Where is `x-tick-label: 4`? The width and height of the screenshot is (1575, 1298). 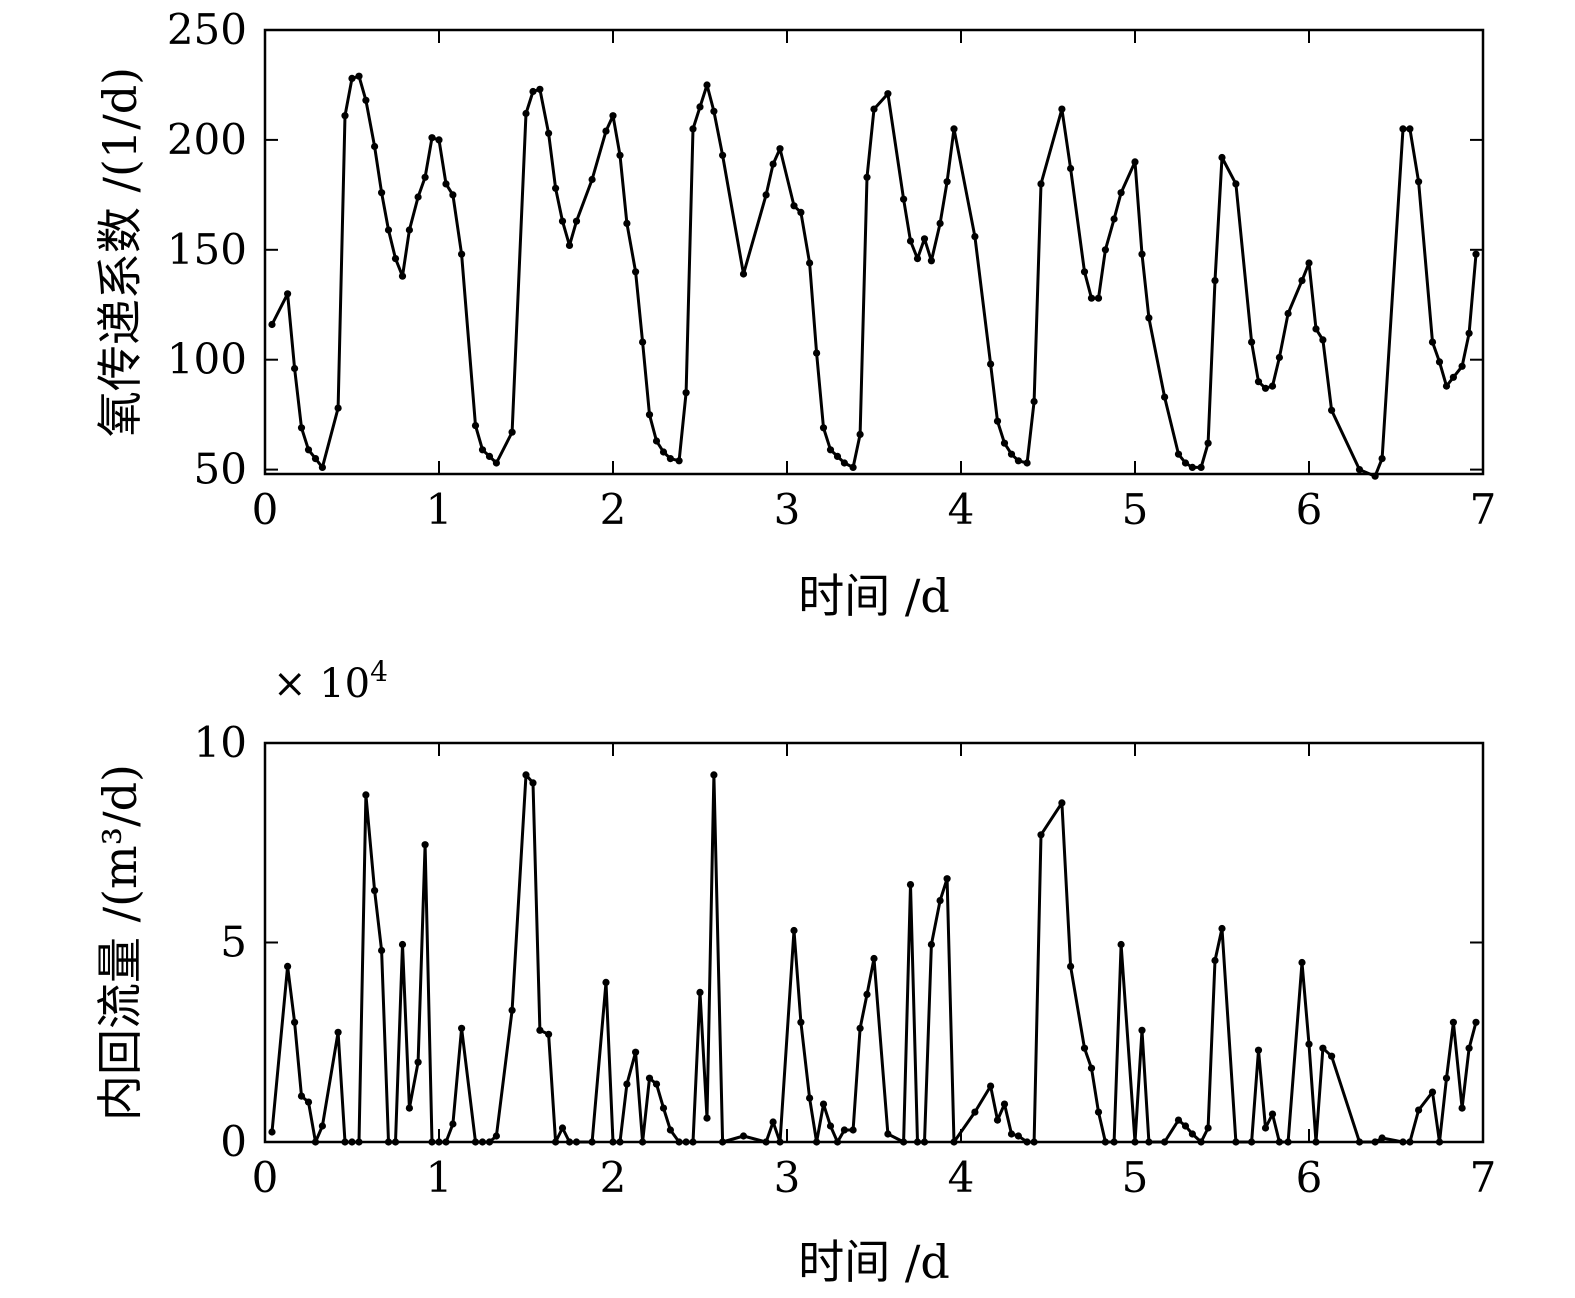
x-tick-label: 4 is located at coordinates (961, 1177).